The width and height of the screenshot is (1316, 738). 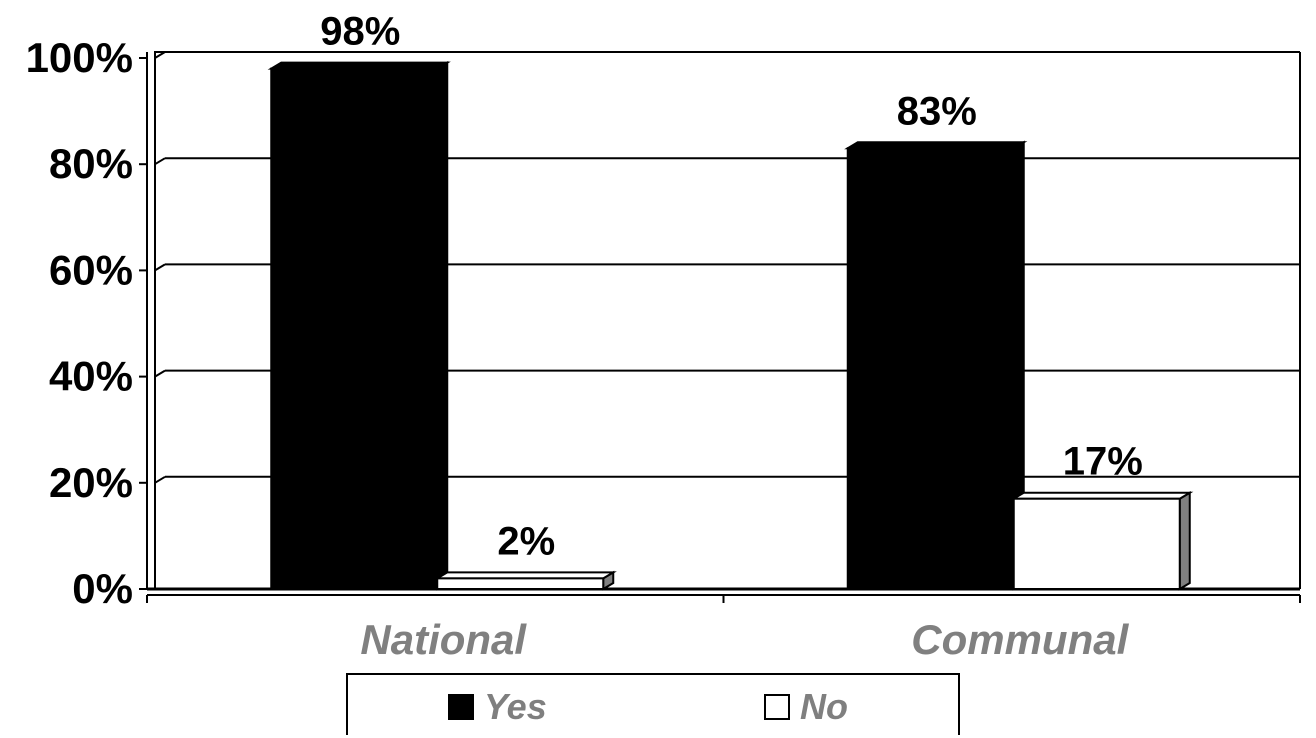 What do you see at coordinates (159, 320) in the screenshot?
I see `plot-wall-left` at bounding box center [159, 320].